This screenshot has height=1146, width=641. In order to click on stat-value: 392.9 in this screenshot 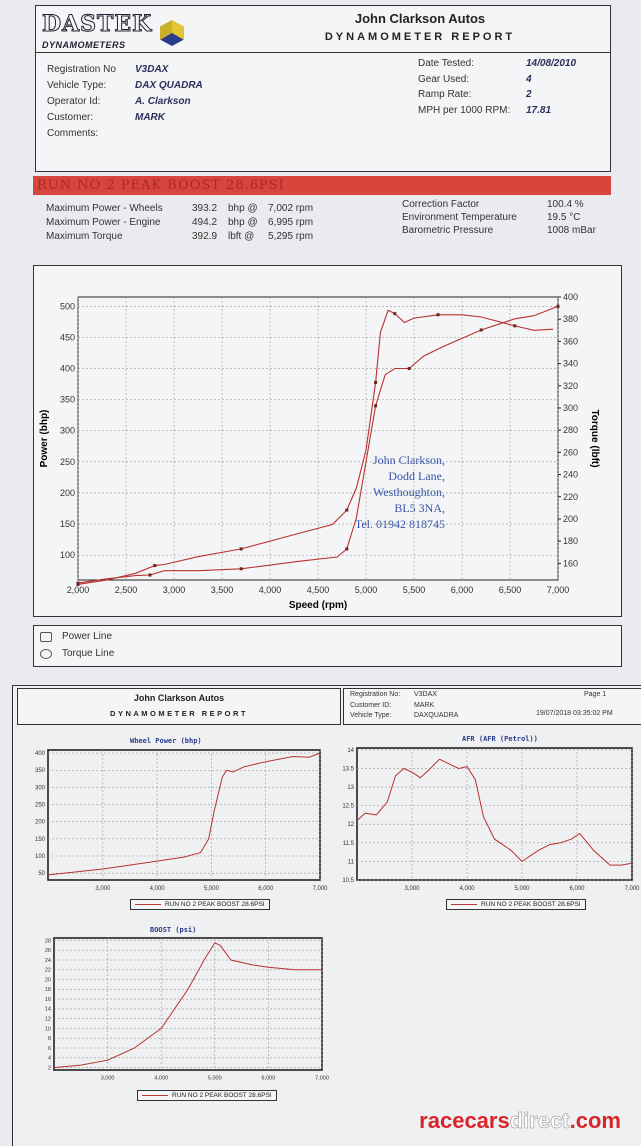, I will do `click(205, 236)`.